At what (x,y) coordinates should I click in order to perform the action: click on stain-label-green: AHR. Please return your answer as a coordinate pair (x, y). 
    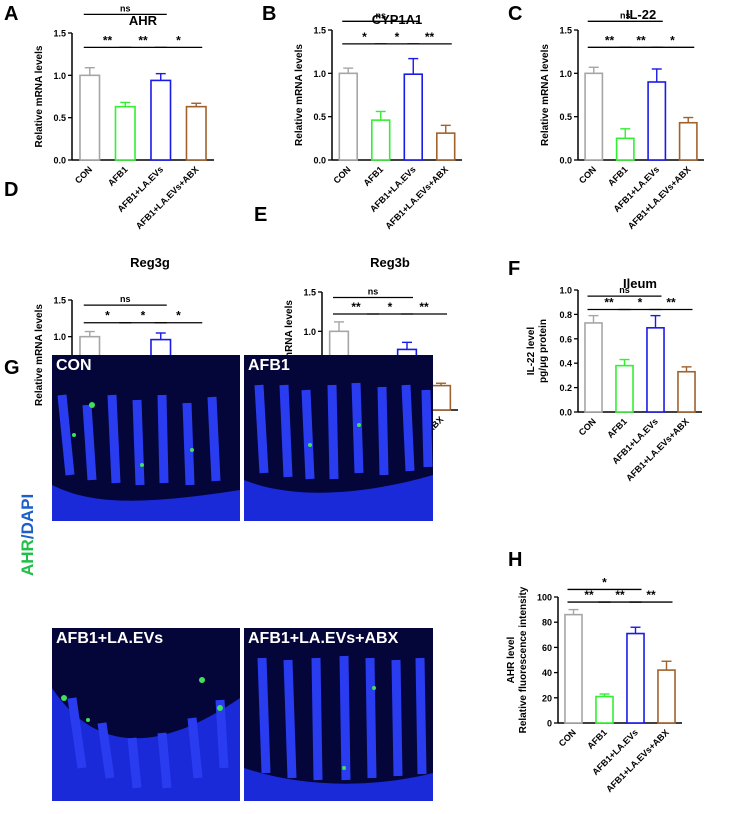
    Looking at the image, I should click on (27, 557).